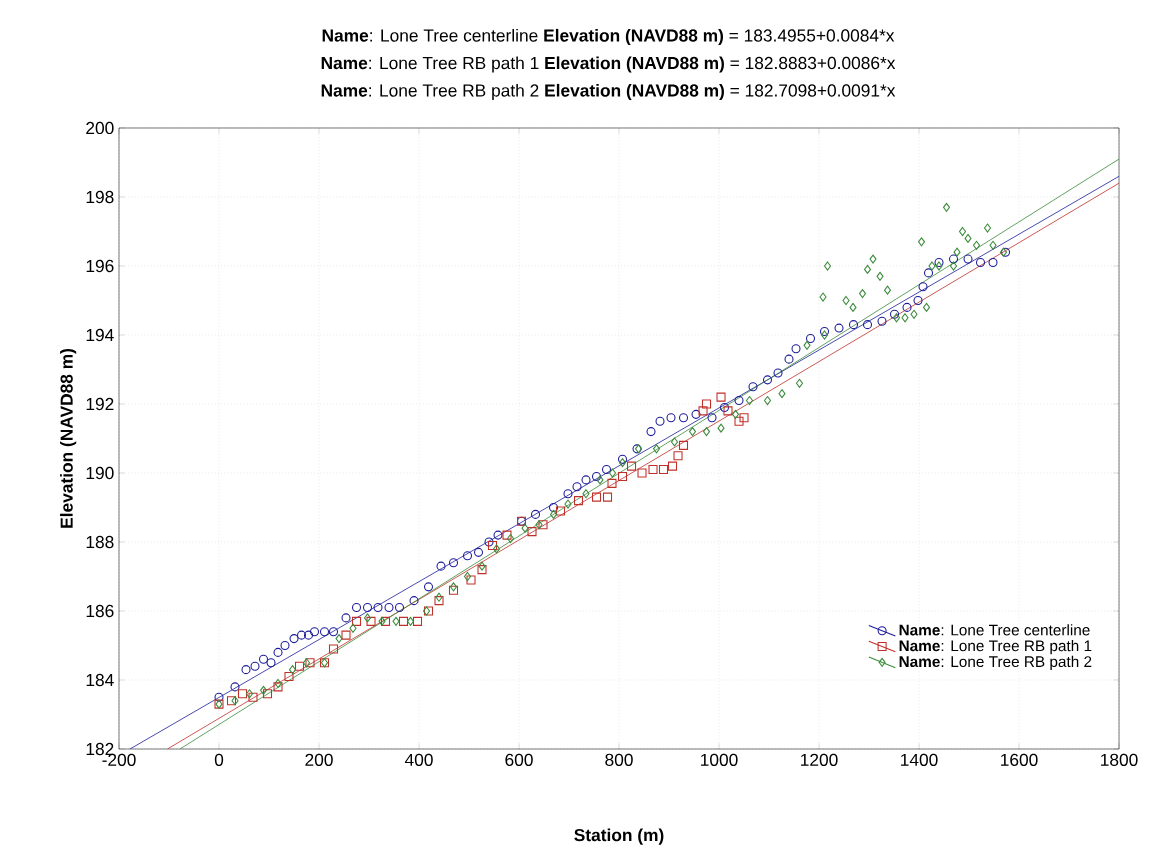  Describe the element at coordinates (608, 64) in the screenshot. I see `text: Name: Lone Tree RB path 1 Elevation (NAVD88 m) = 182.8883+0.0086*x` at that location.